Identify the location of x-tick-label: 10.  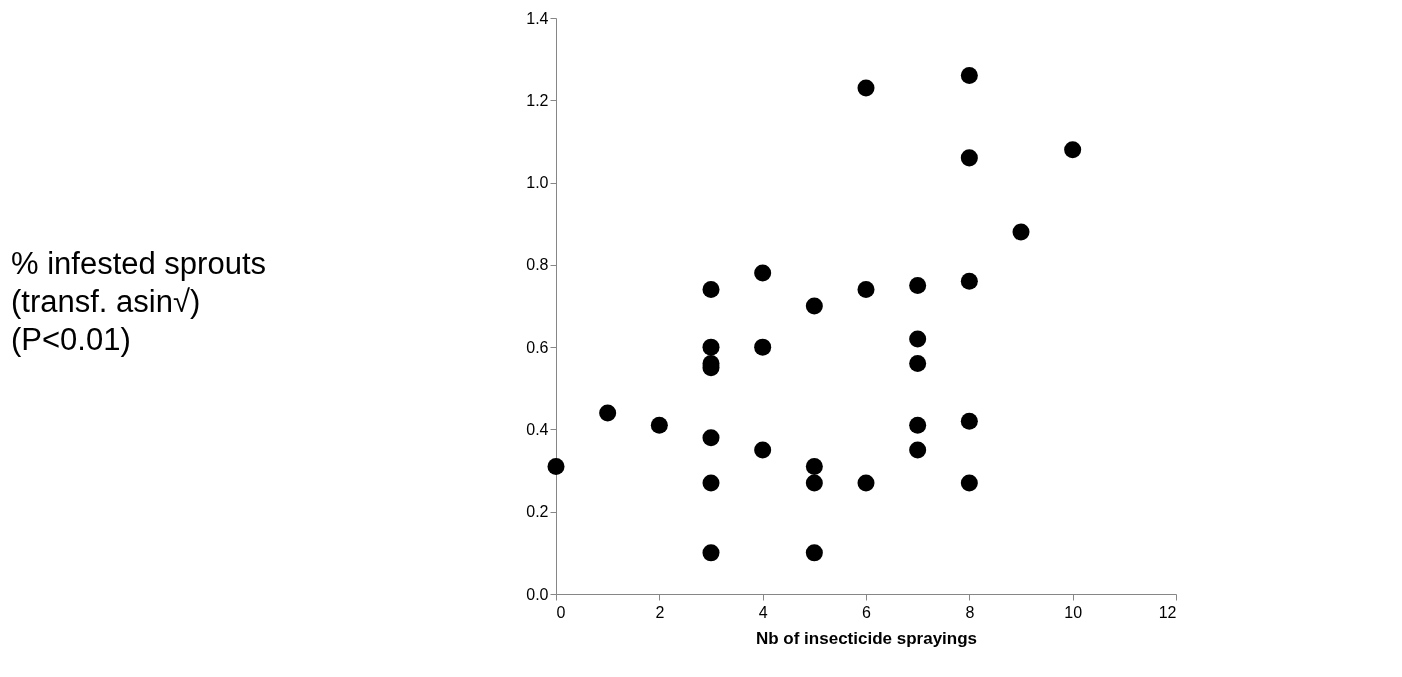
(1073, 612).